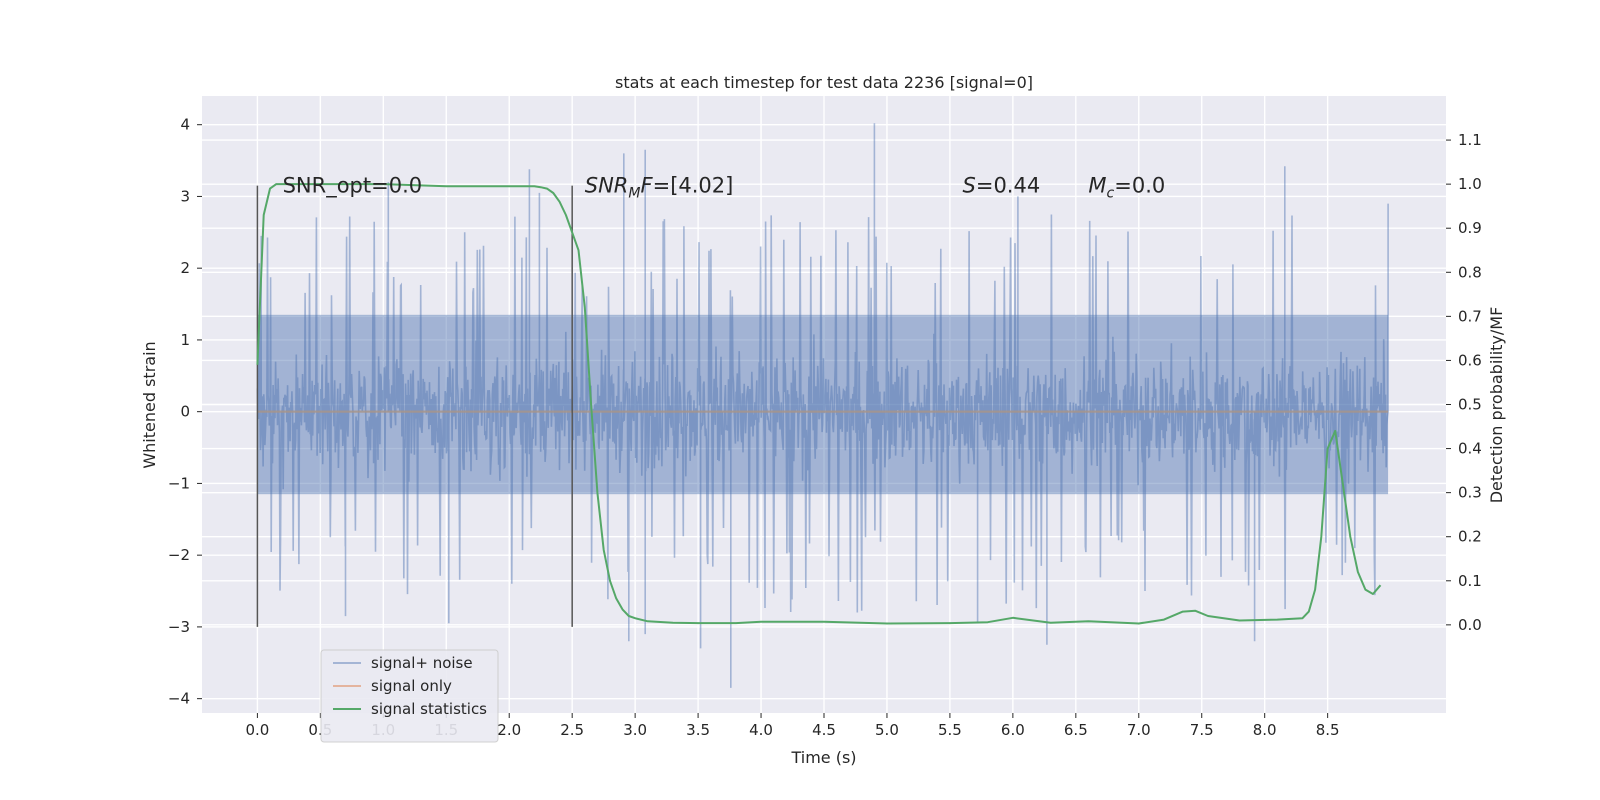 The width and height of the screenshot is (1600, 800). I want to click on y-right-axis-label: Detection probability/MF, so click(1496, 405).